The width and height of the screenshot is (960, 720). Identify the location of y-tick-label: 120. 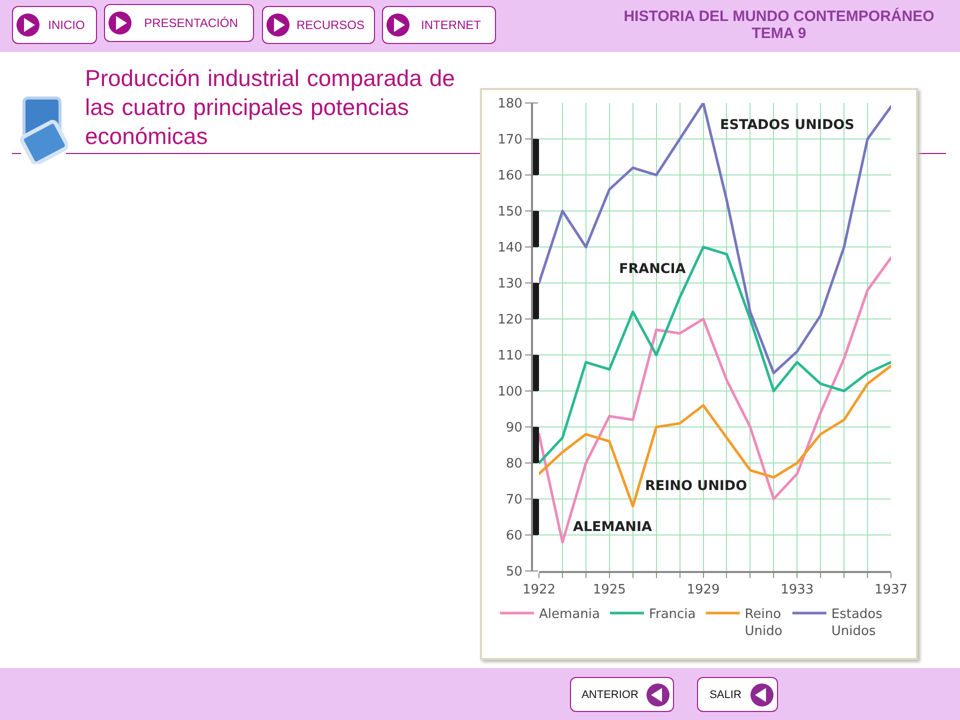
(510, 320).